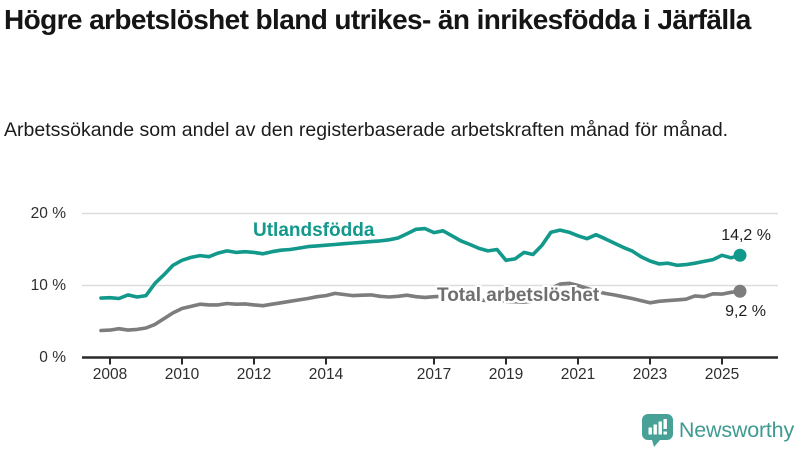 This screenshot has width=800, height=450. I want to click on series-label-total-arbetsloshet: Total arbetslöshet, so click(518, 295).